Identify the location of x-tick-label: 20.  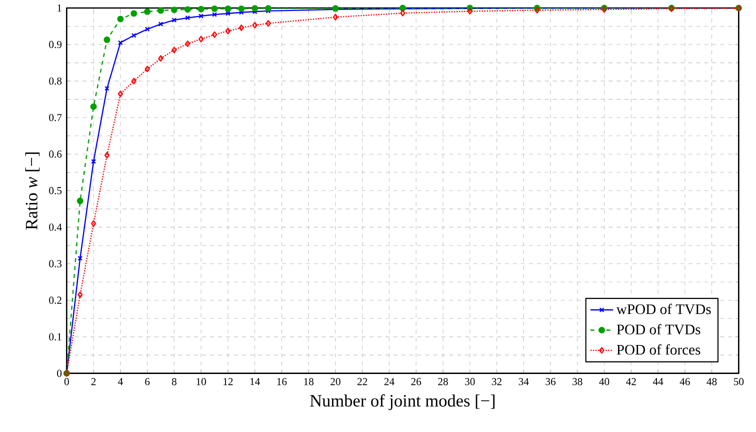
(335, 382).